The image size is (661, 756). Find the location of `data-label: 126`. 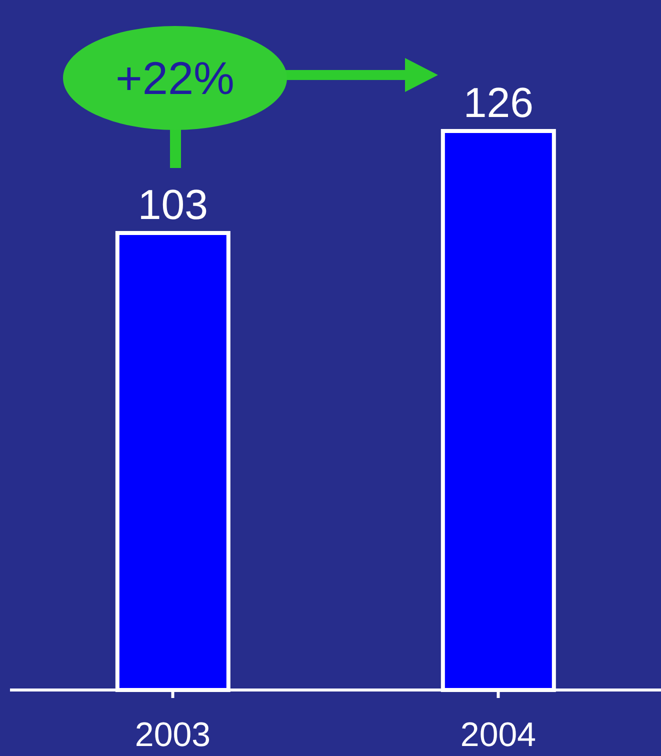

data-label: 126 is located at coordinates (498, 102).